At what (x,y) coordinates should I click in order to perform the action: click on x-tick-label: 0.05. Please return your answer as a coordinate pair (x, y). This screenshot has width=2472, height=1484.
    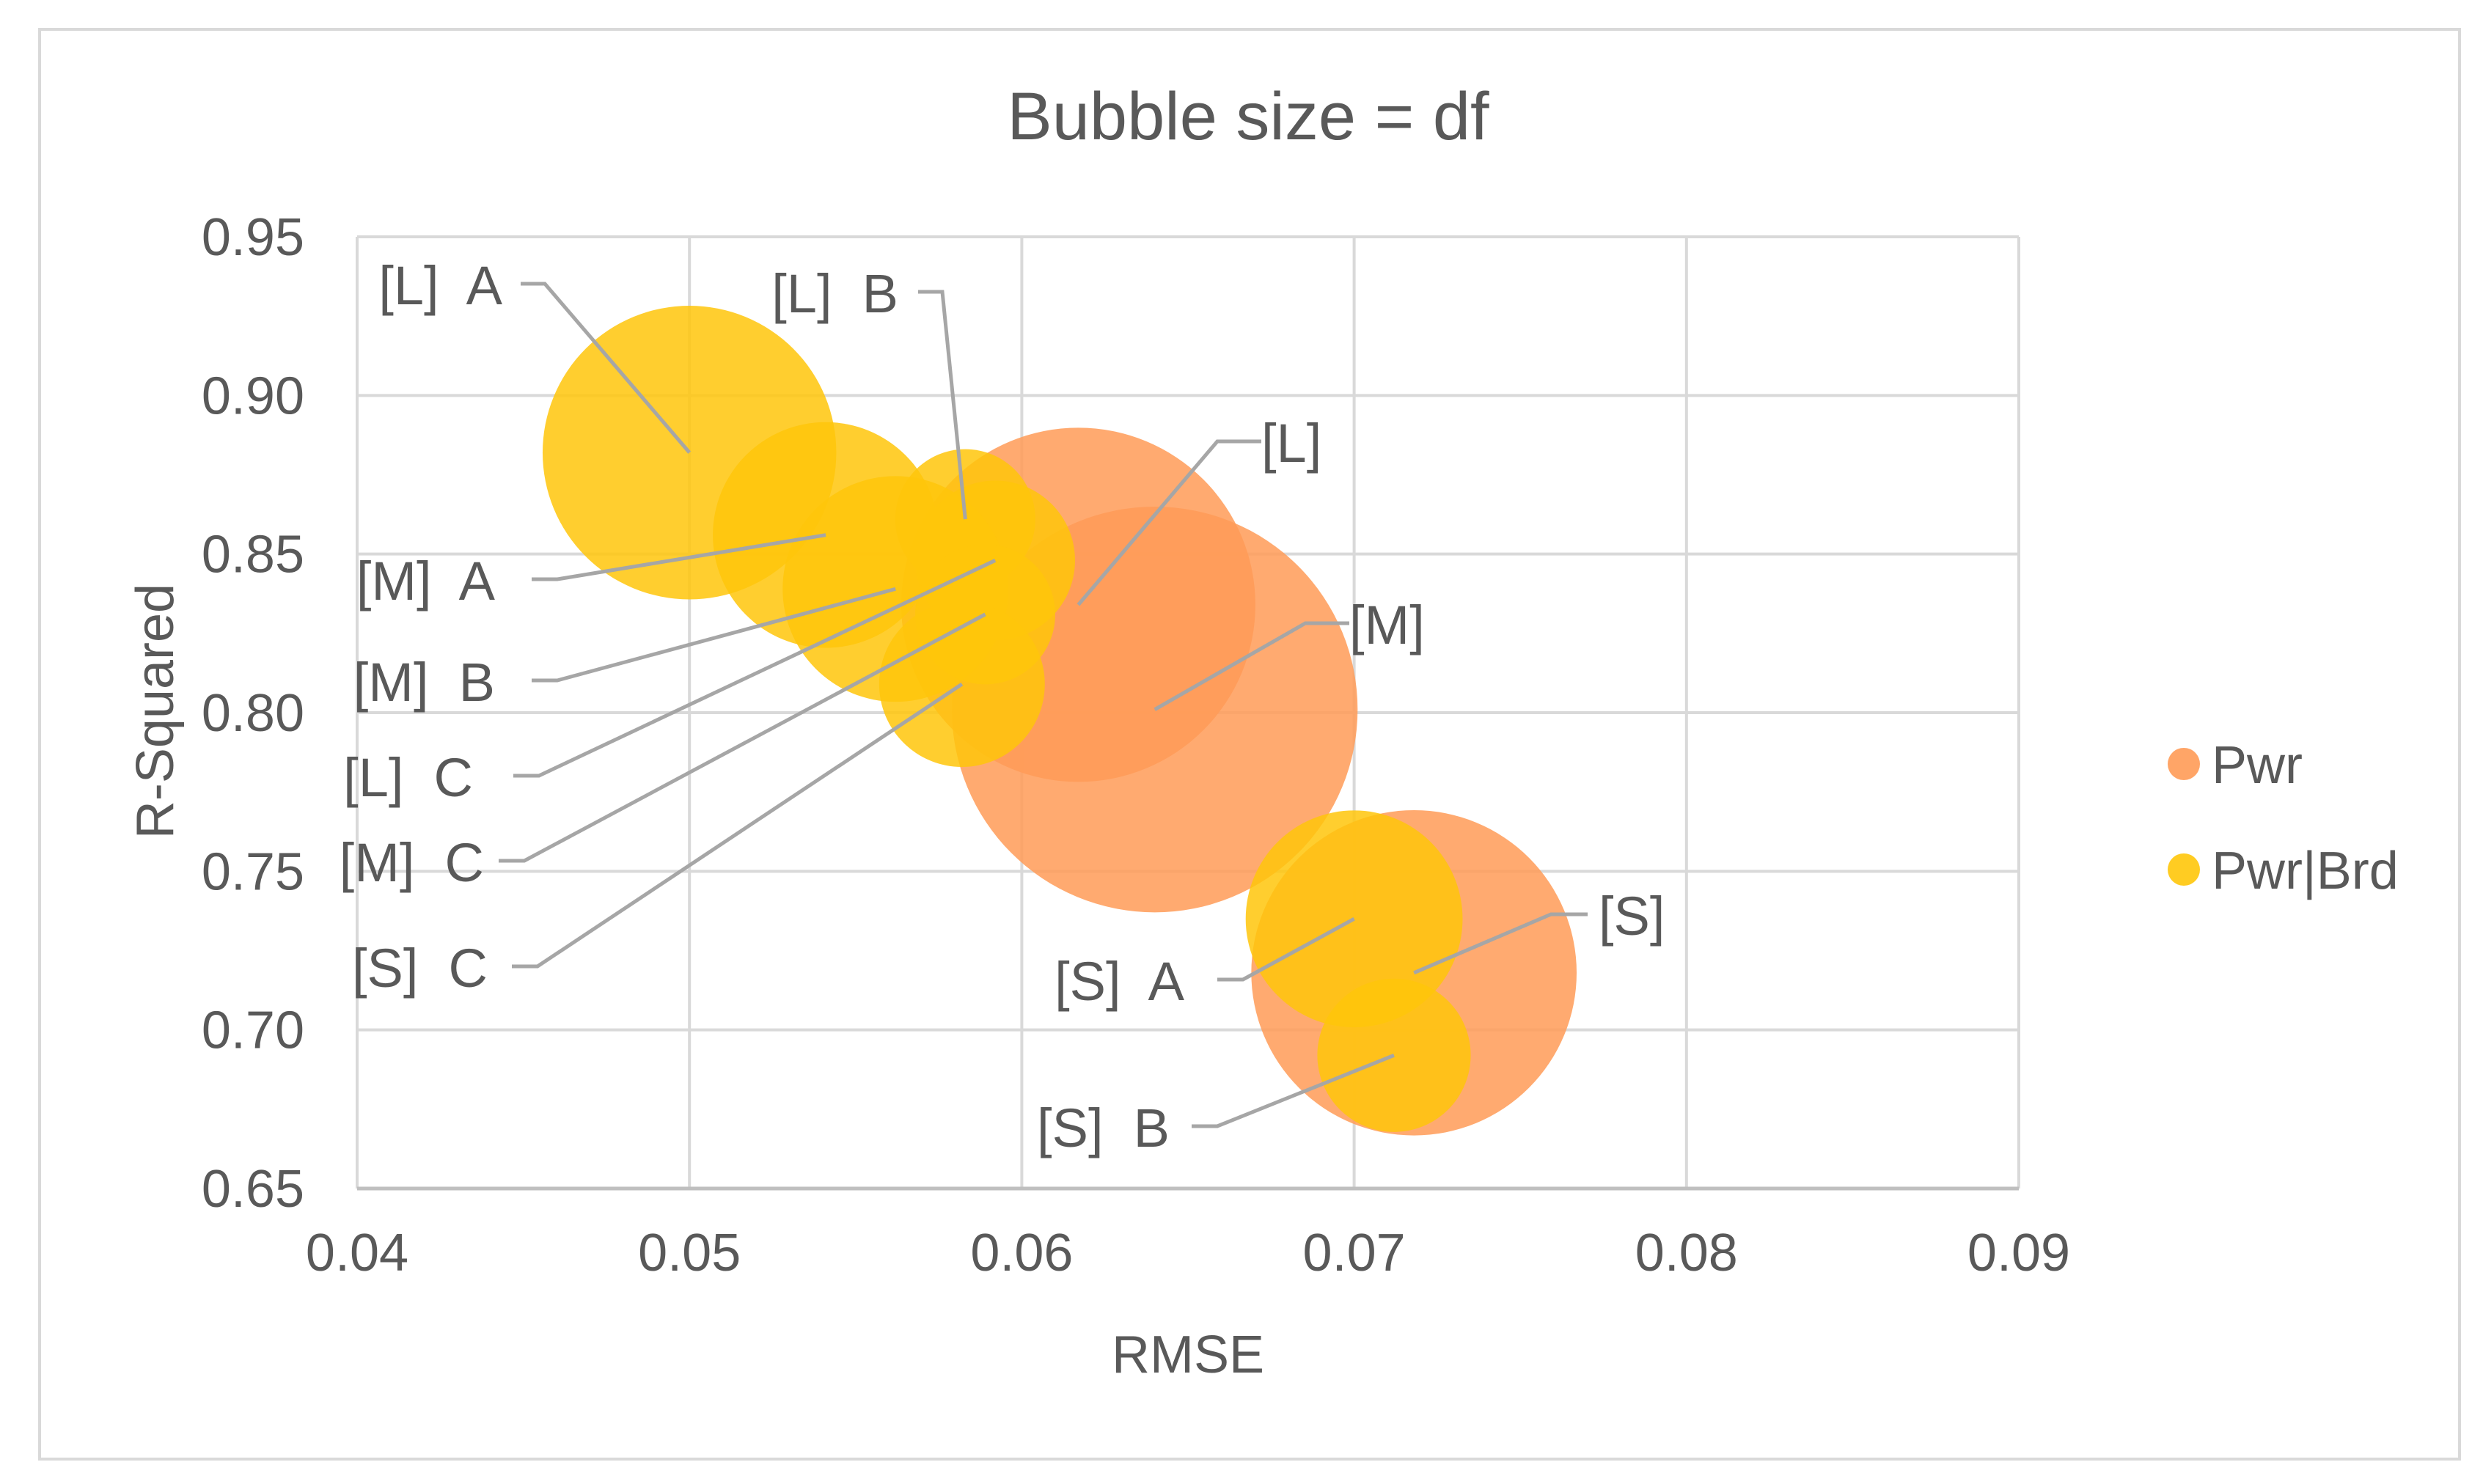
    Looking at the image, I should click on (689, 1253).